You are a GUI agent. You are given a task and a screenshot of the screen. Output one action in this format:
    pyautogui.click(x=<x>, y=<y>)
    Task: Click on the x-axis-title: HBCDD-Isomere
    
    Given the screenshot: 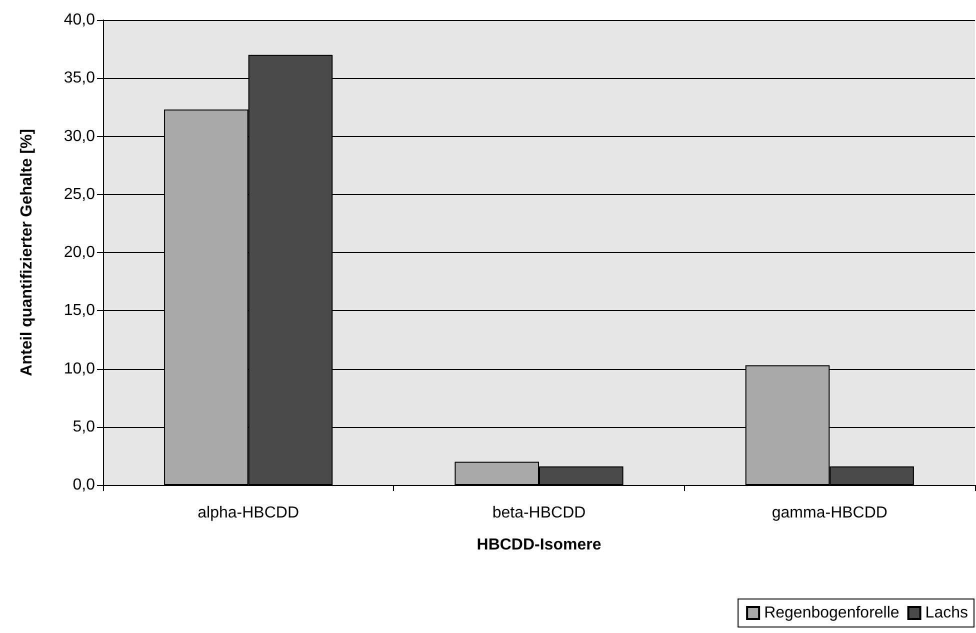 What is the action you would take?
    pyautogui.click(x=539, y=545)
    